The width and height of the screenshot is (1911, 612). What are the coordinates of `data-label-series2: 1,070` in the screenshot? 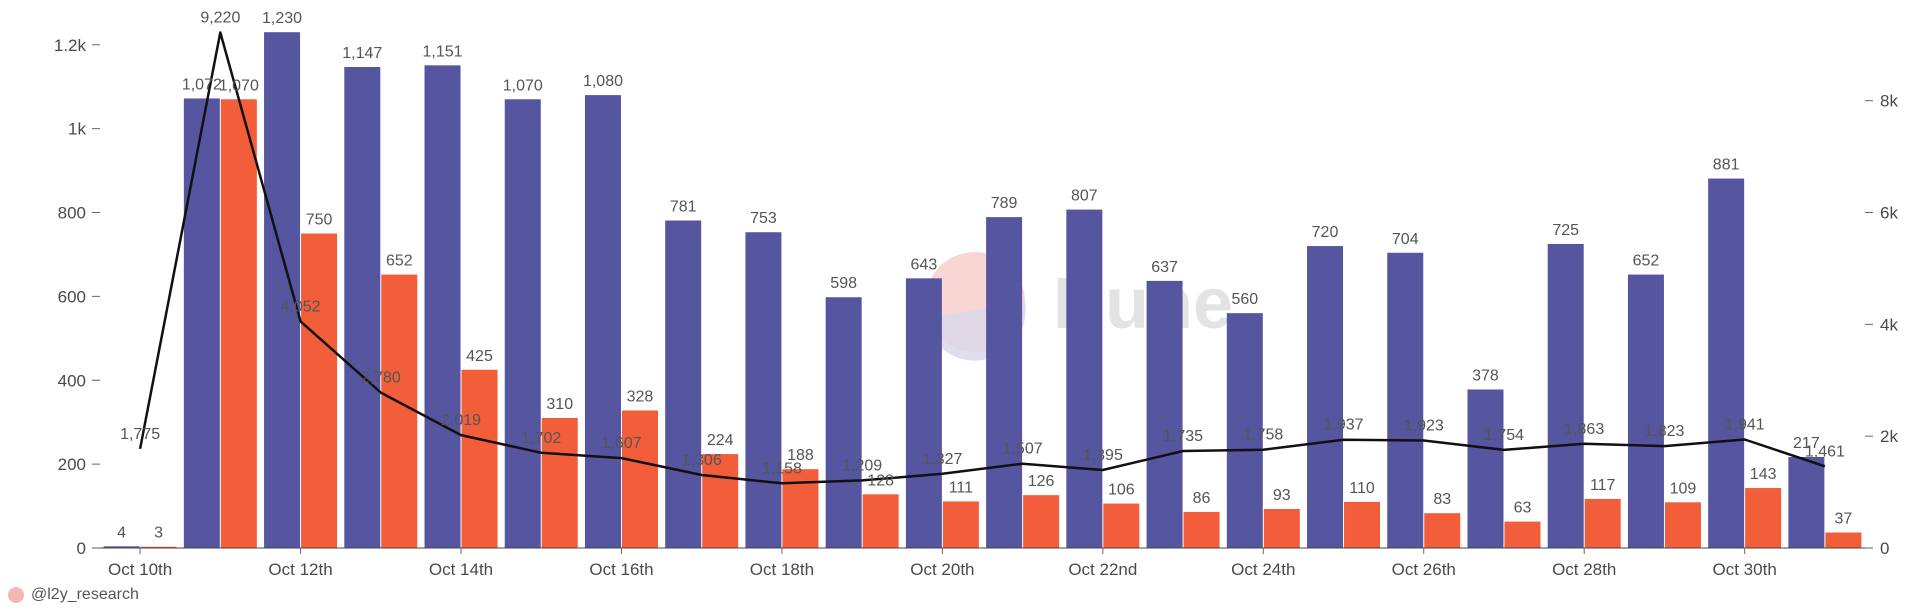 It's located at (239, 85).